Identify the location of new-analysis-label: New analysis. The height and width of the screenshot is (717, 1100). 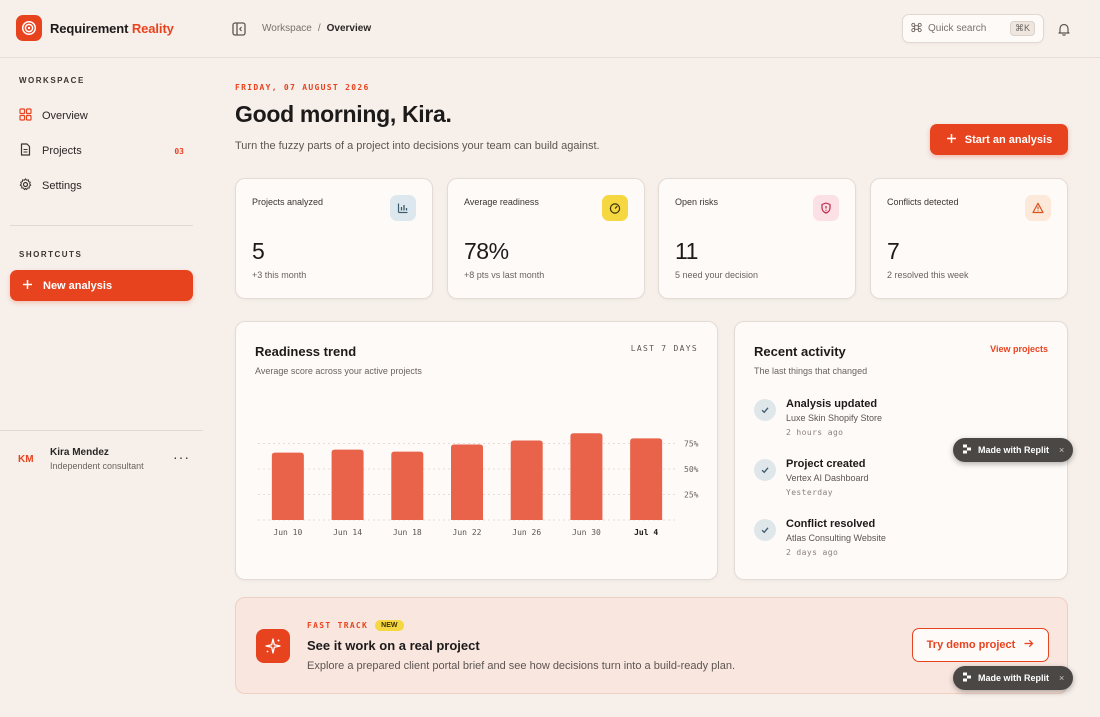
(78, 285).